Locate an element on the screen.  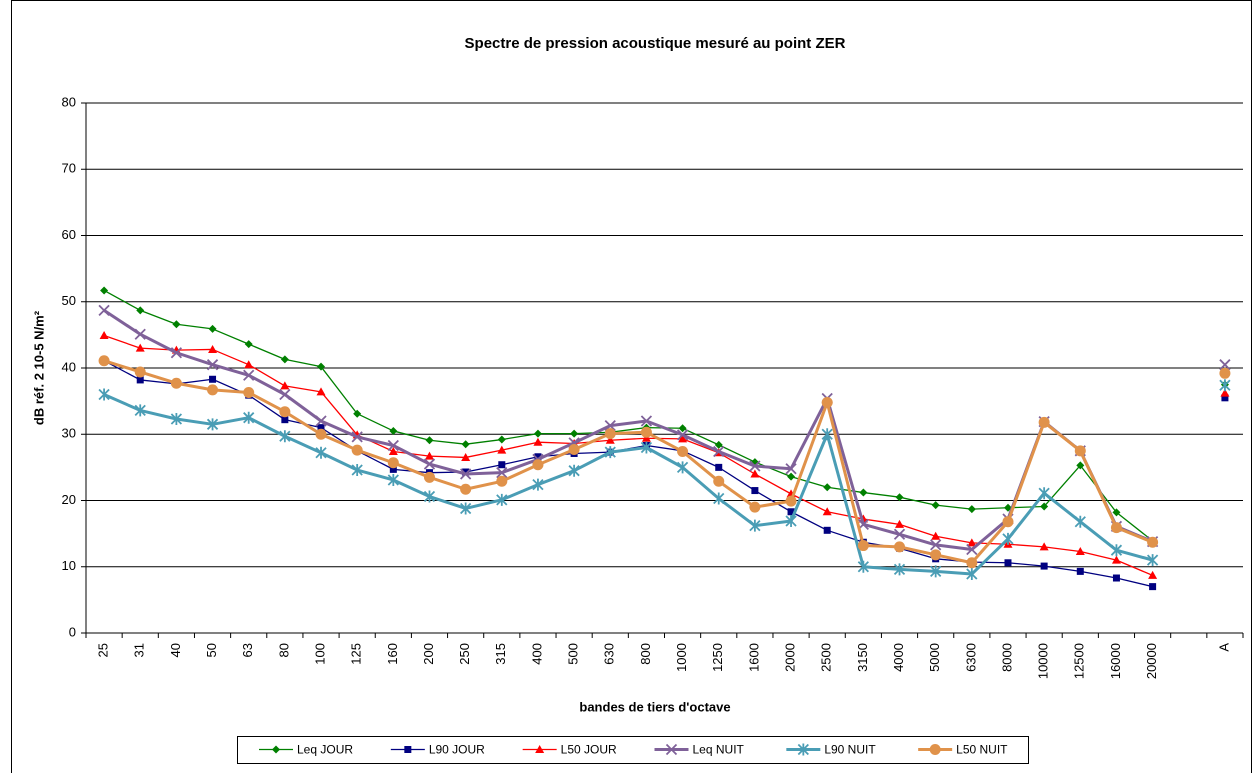
y-tick-label: 40 is located at coordinates (69, 366).